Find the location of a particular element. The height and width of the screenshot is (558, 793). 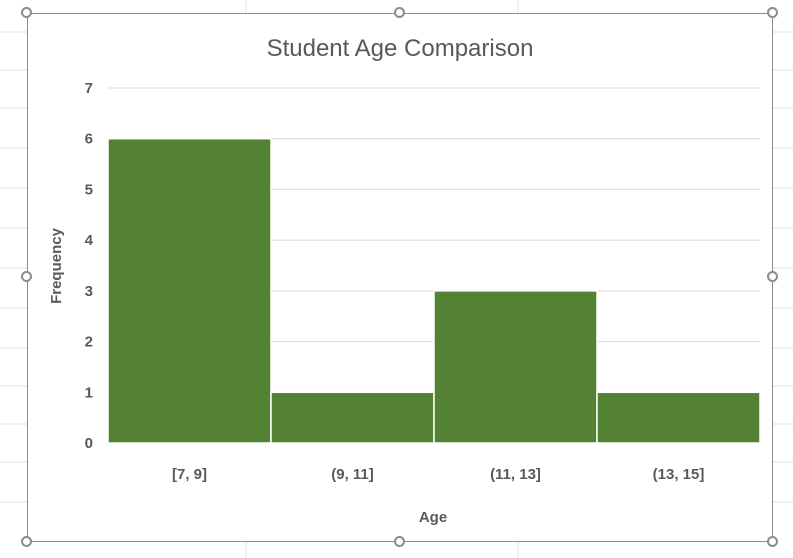

y-tick-label: 2 is located at coordinates (89, 342).